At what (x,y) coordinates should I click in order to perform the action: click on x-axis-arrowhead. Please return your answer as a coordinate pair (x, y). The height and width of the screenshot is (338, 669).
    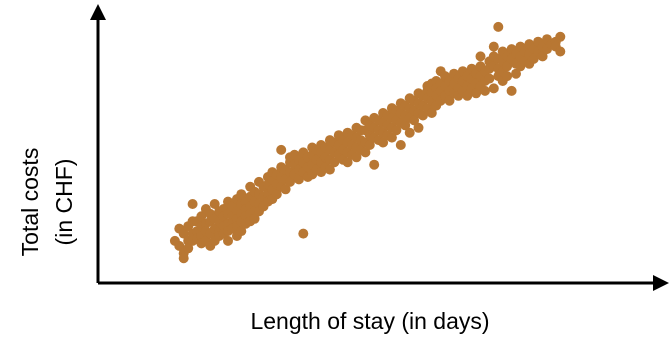
    Looking at the image, I should click on (661, 283).